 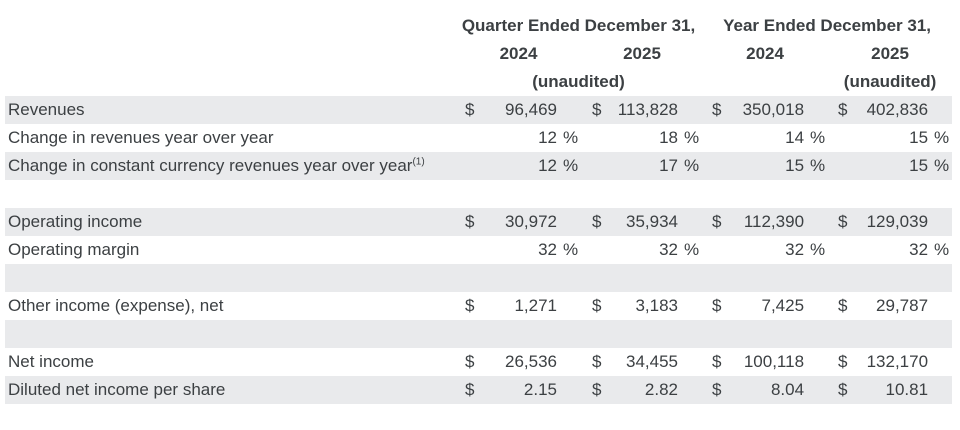 What do you see at coordinates (51, 361) in the screenshot?
I see `row-label: Net income` at bounding box center [51, 361].